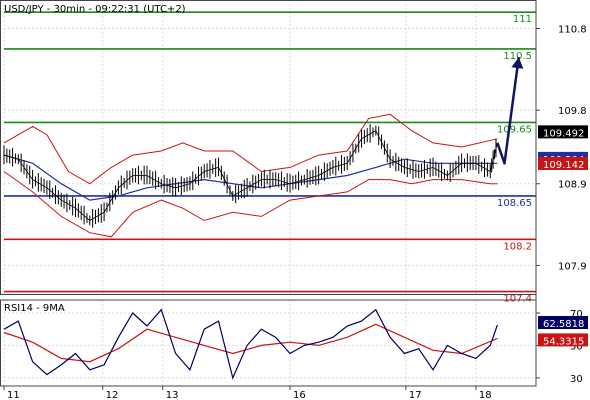 This screenshot has height=400, width=590. What do you see at coordinates (572, 111) in the screenshot?
I see `price-tick-label-1: 109.8` at bounding box center [572, 111].